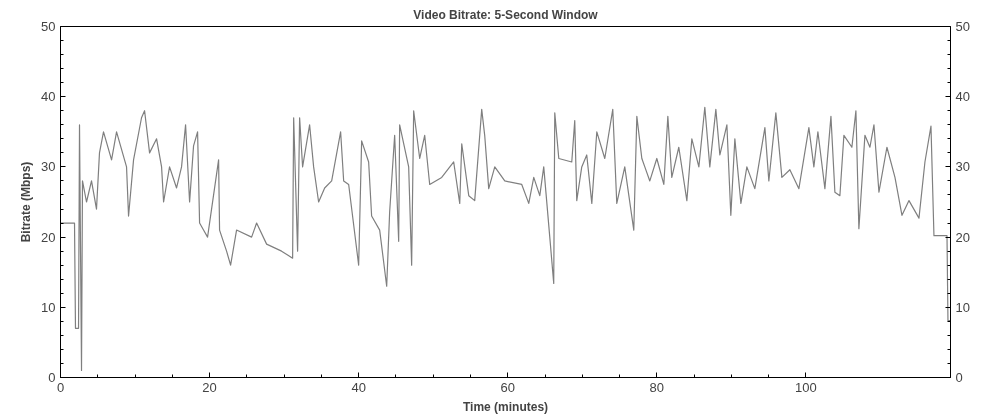 Image resolution: width=1004 pixels, height=420 pixels. Describe the element at coordinates (962, 307) in the screenshot. I see `y2-tick-label: 10` at that location.